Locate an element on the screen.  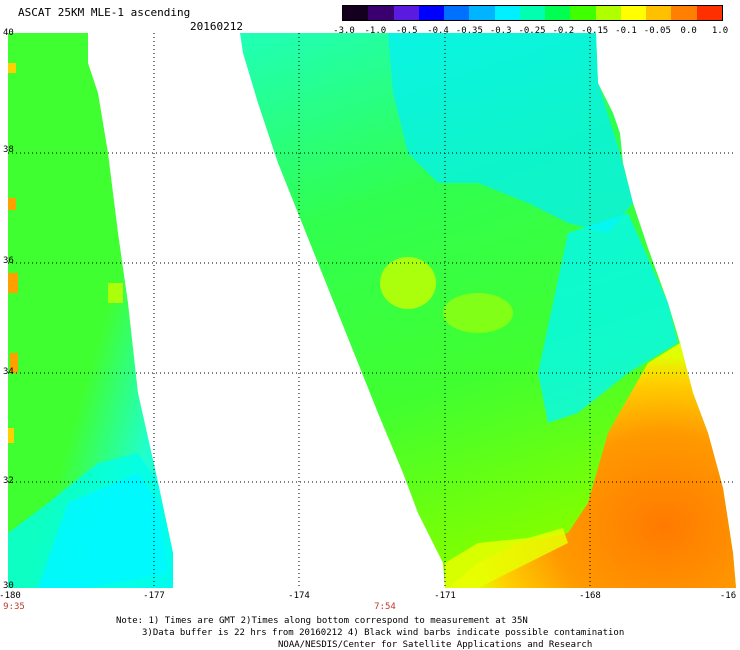
time-label-left: 9:35 is located at coordinates (14, 607).